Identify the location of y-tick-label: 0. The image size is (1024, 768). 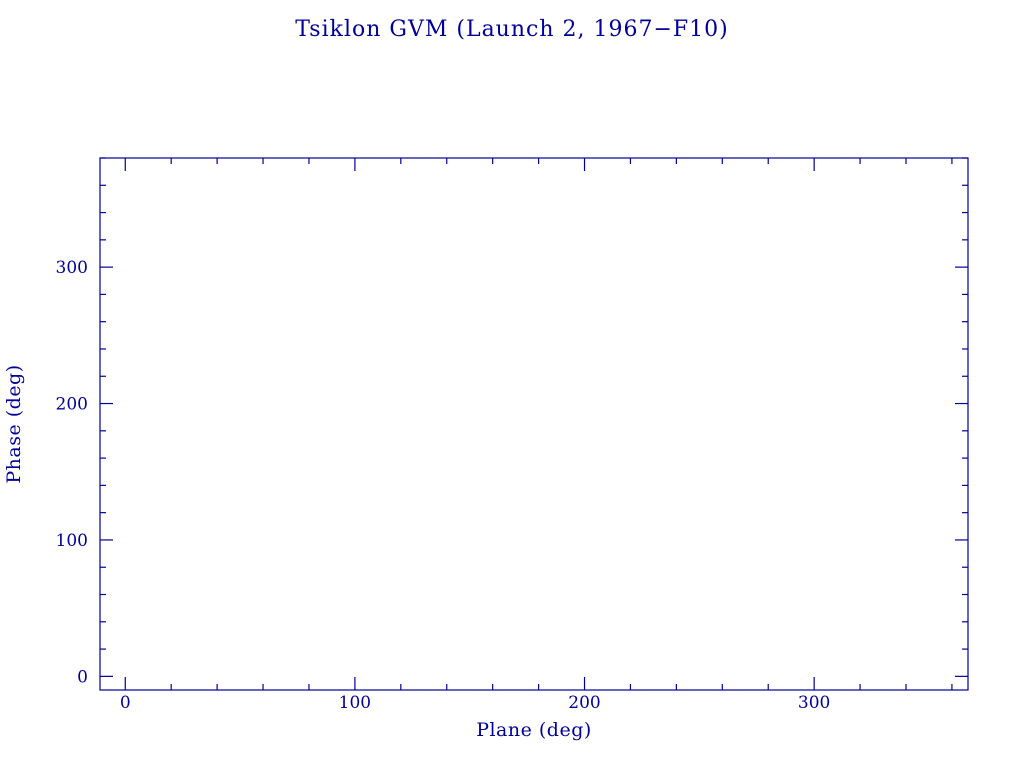
(82, 677).